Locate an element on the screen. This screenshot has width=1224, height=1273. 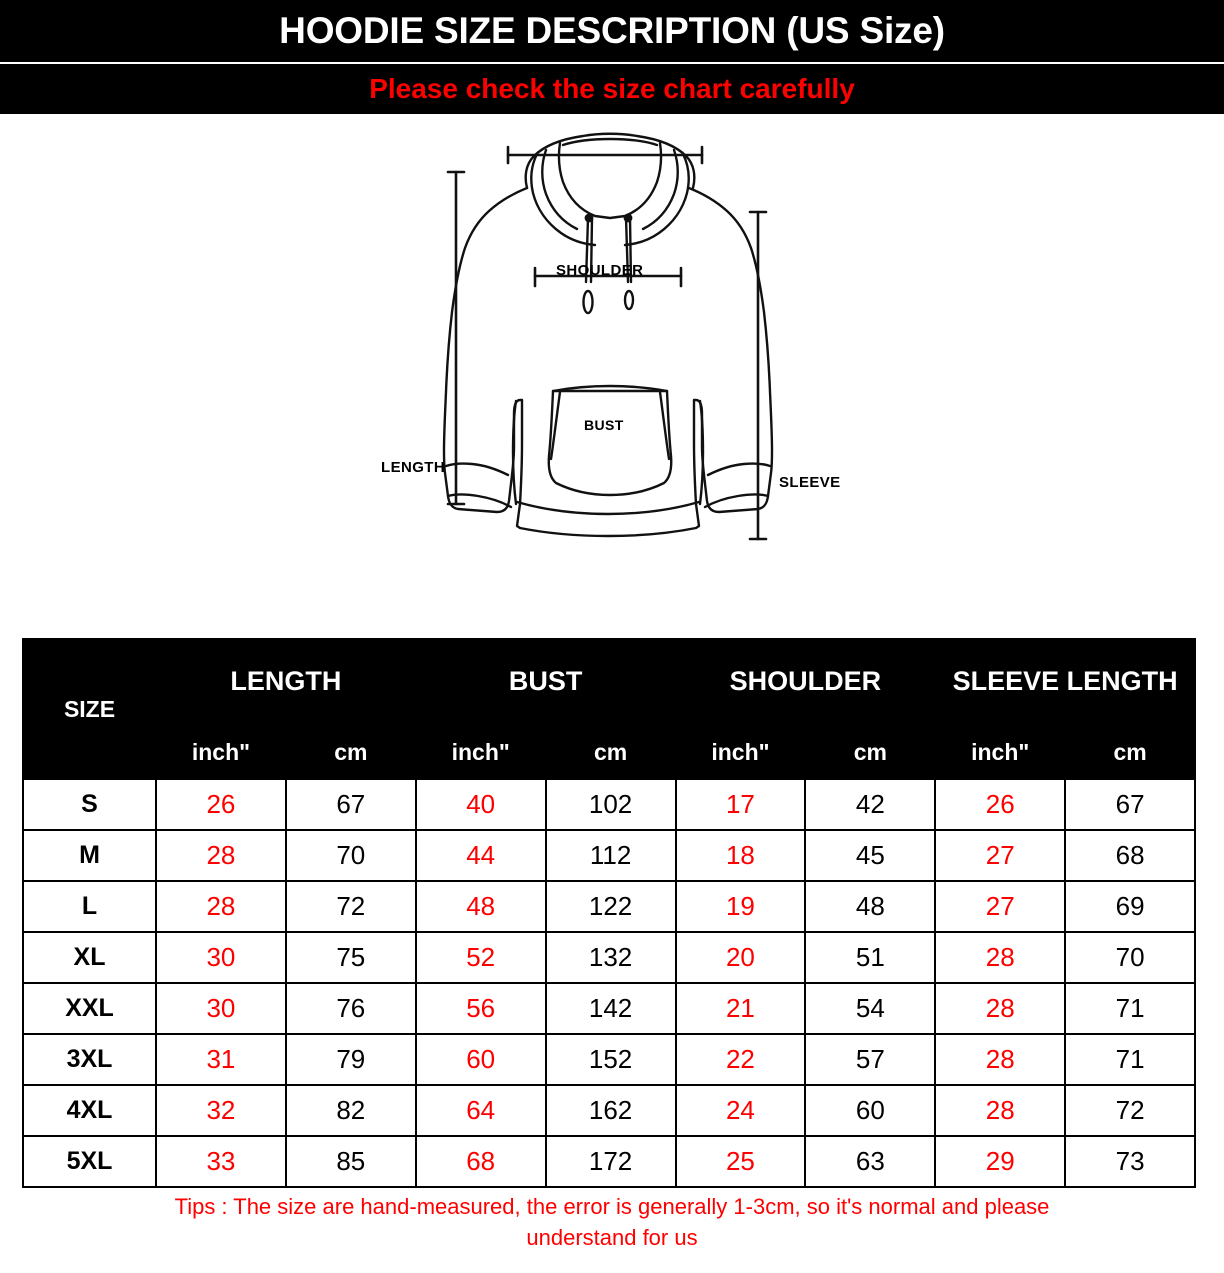
cell-sleeve-inch: 29 is located at coordinates (1000, 1161).